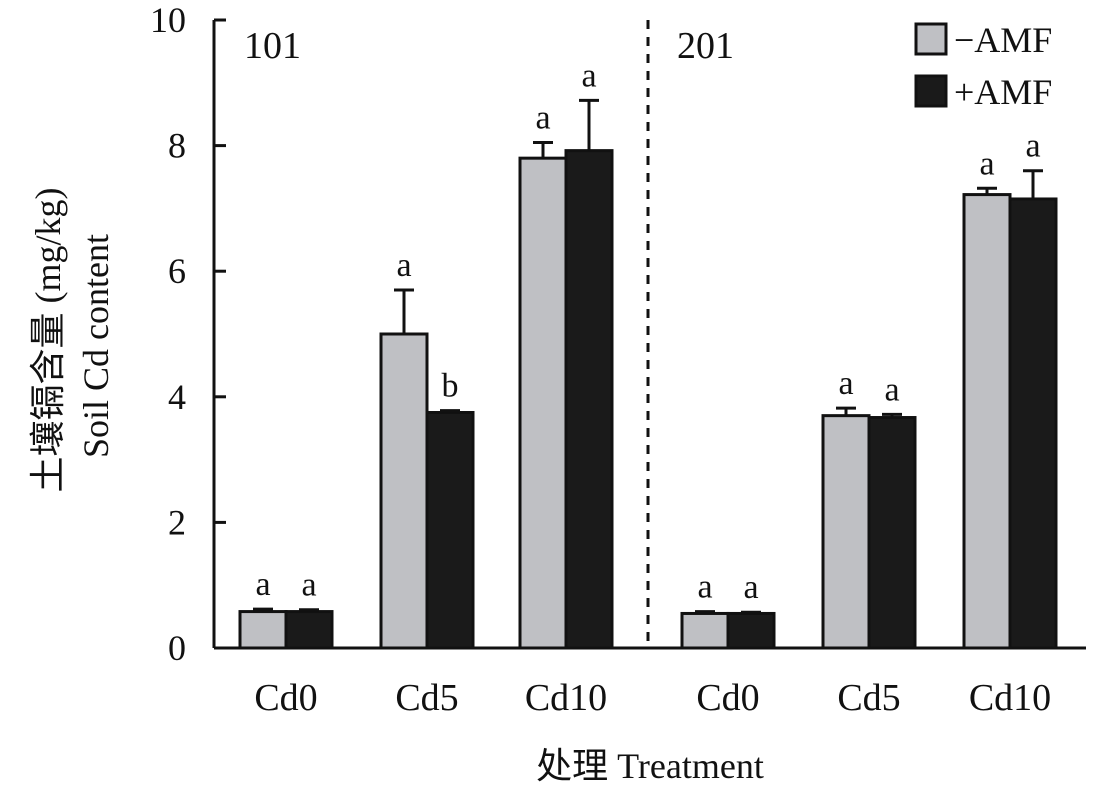  Describe the element at coordinates (177, 522) in the screenshot. I see `y-tick-label: 2` at that location.